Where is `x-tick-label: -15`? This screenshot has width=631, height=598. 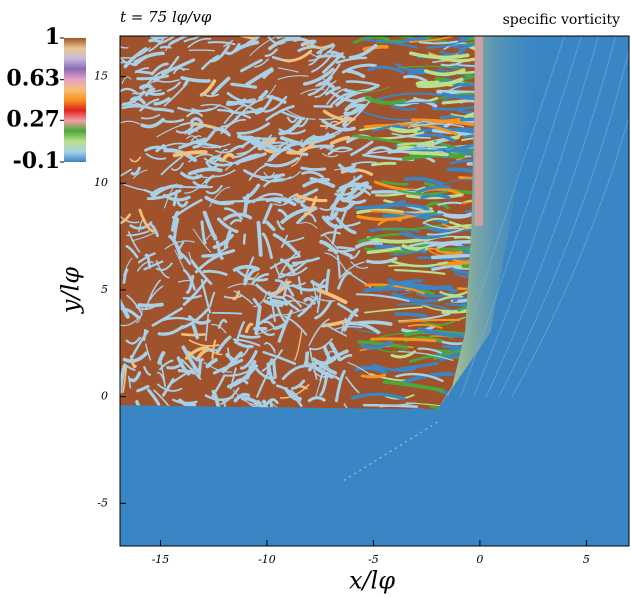 x-tick-label: -15 is located at coordinates (161, 559).